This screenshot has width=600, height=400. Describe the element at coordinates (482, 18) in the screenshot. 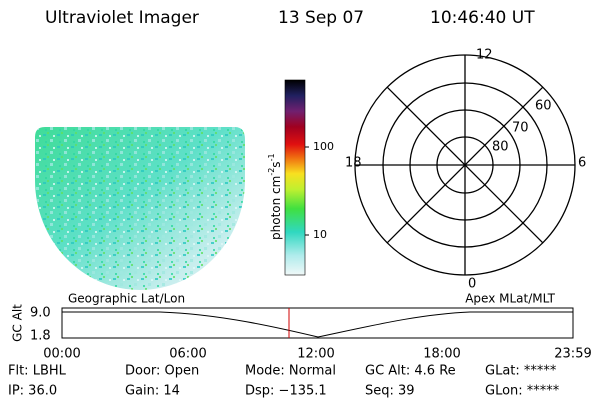

I see `time: 10:46:40 UT` at that location.